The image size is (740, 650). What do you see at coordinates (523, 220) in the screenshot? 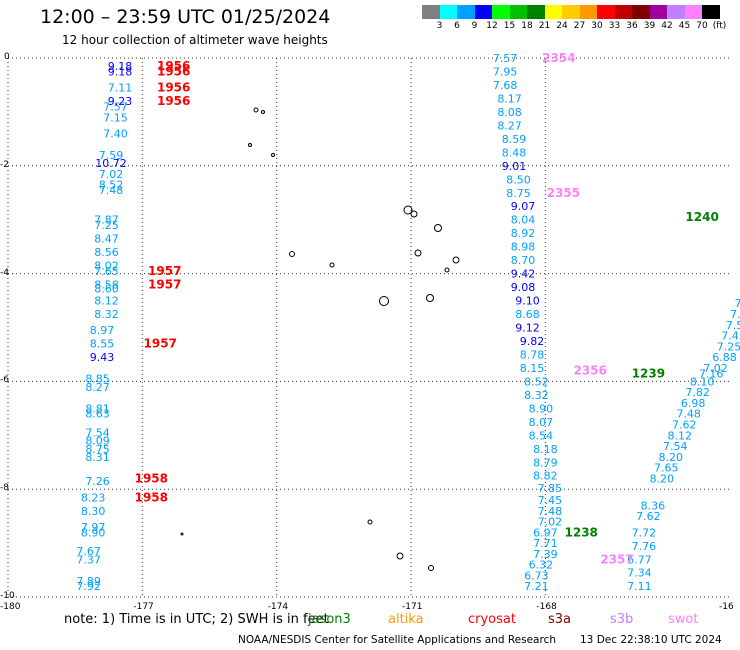
I see `swh-value-label: 8.04` at bounding box center [523, 220].